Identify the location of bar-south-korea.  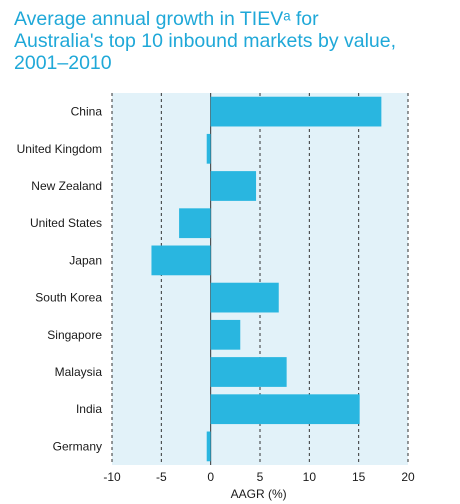
(244, 297).